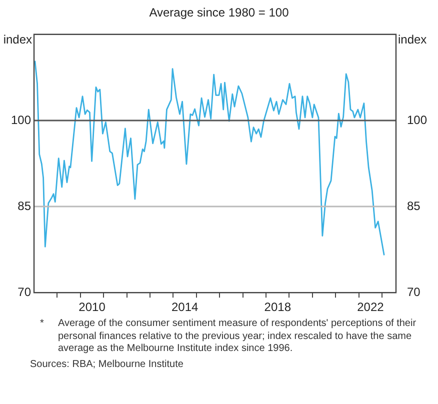  What do you see at coordinates (21, 119) in the screenshot?
I see `y-tick-label: 100` at bounding box center [21, 119].